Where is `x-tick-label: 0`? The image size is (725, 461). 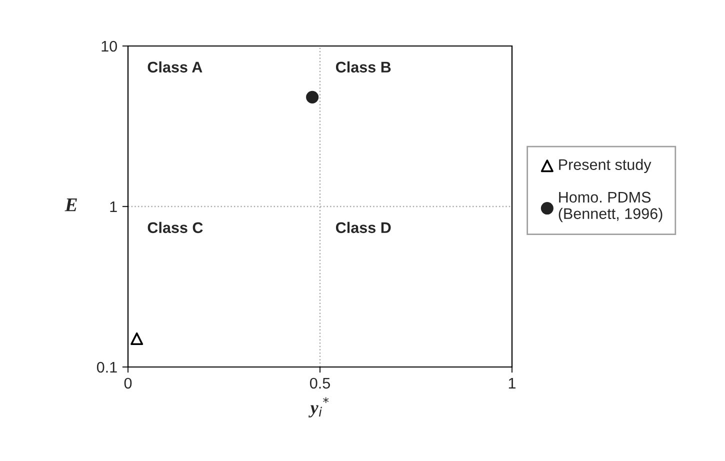
x-tick-label: 0 is located at coordinates (128, 383).